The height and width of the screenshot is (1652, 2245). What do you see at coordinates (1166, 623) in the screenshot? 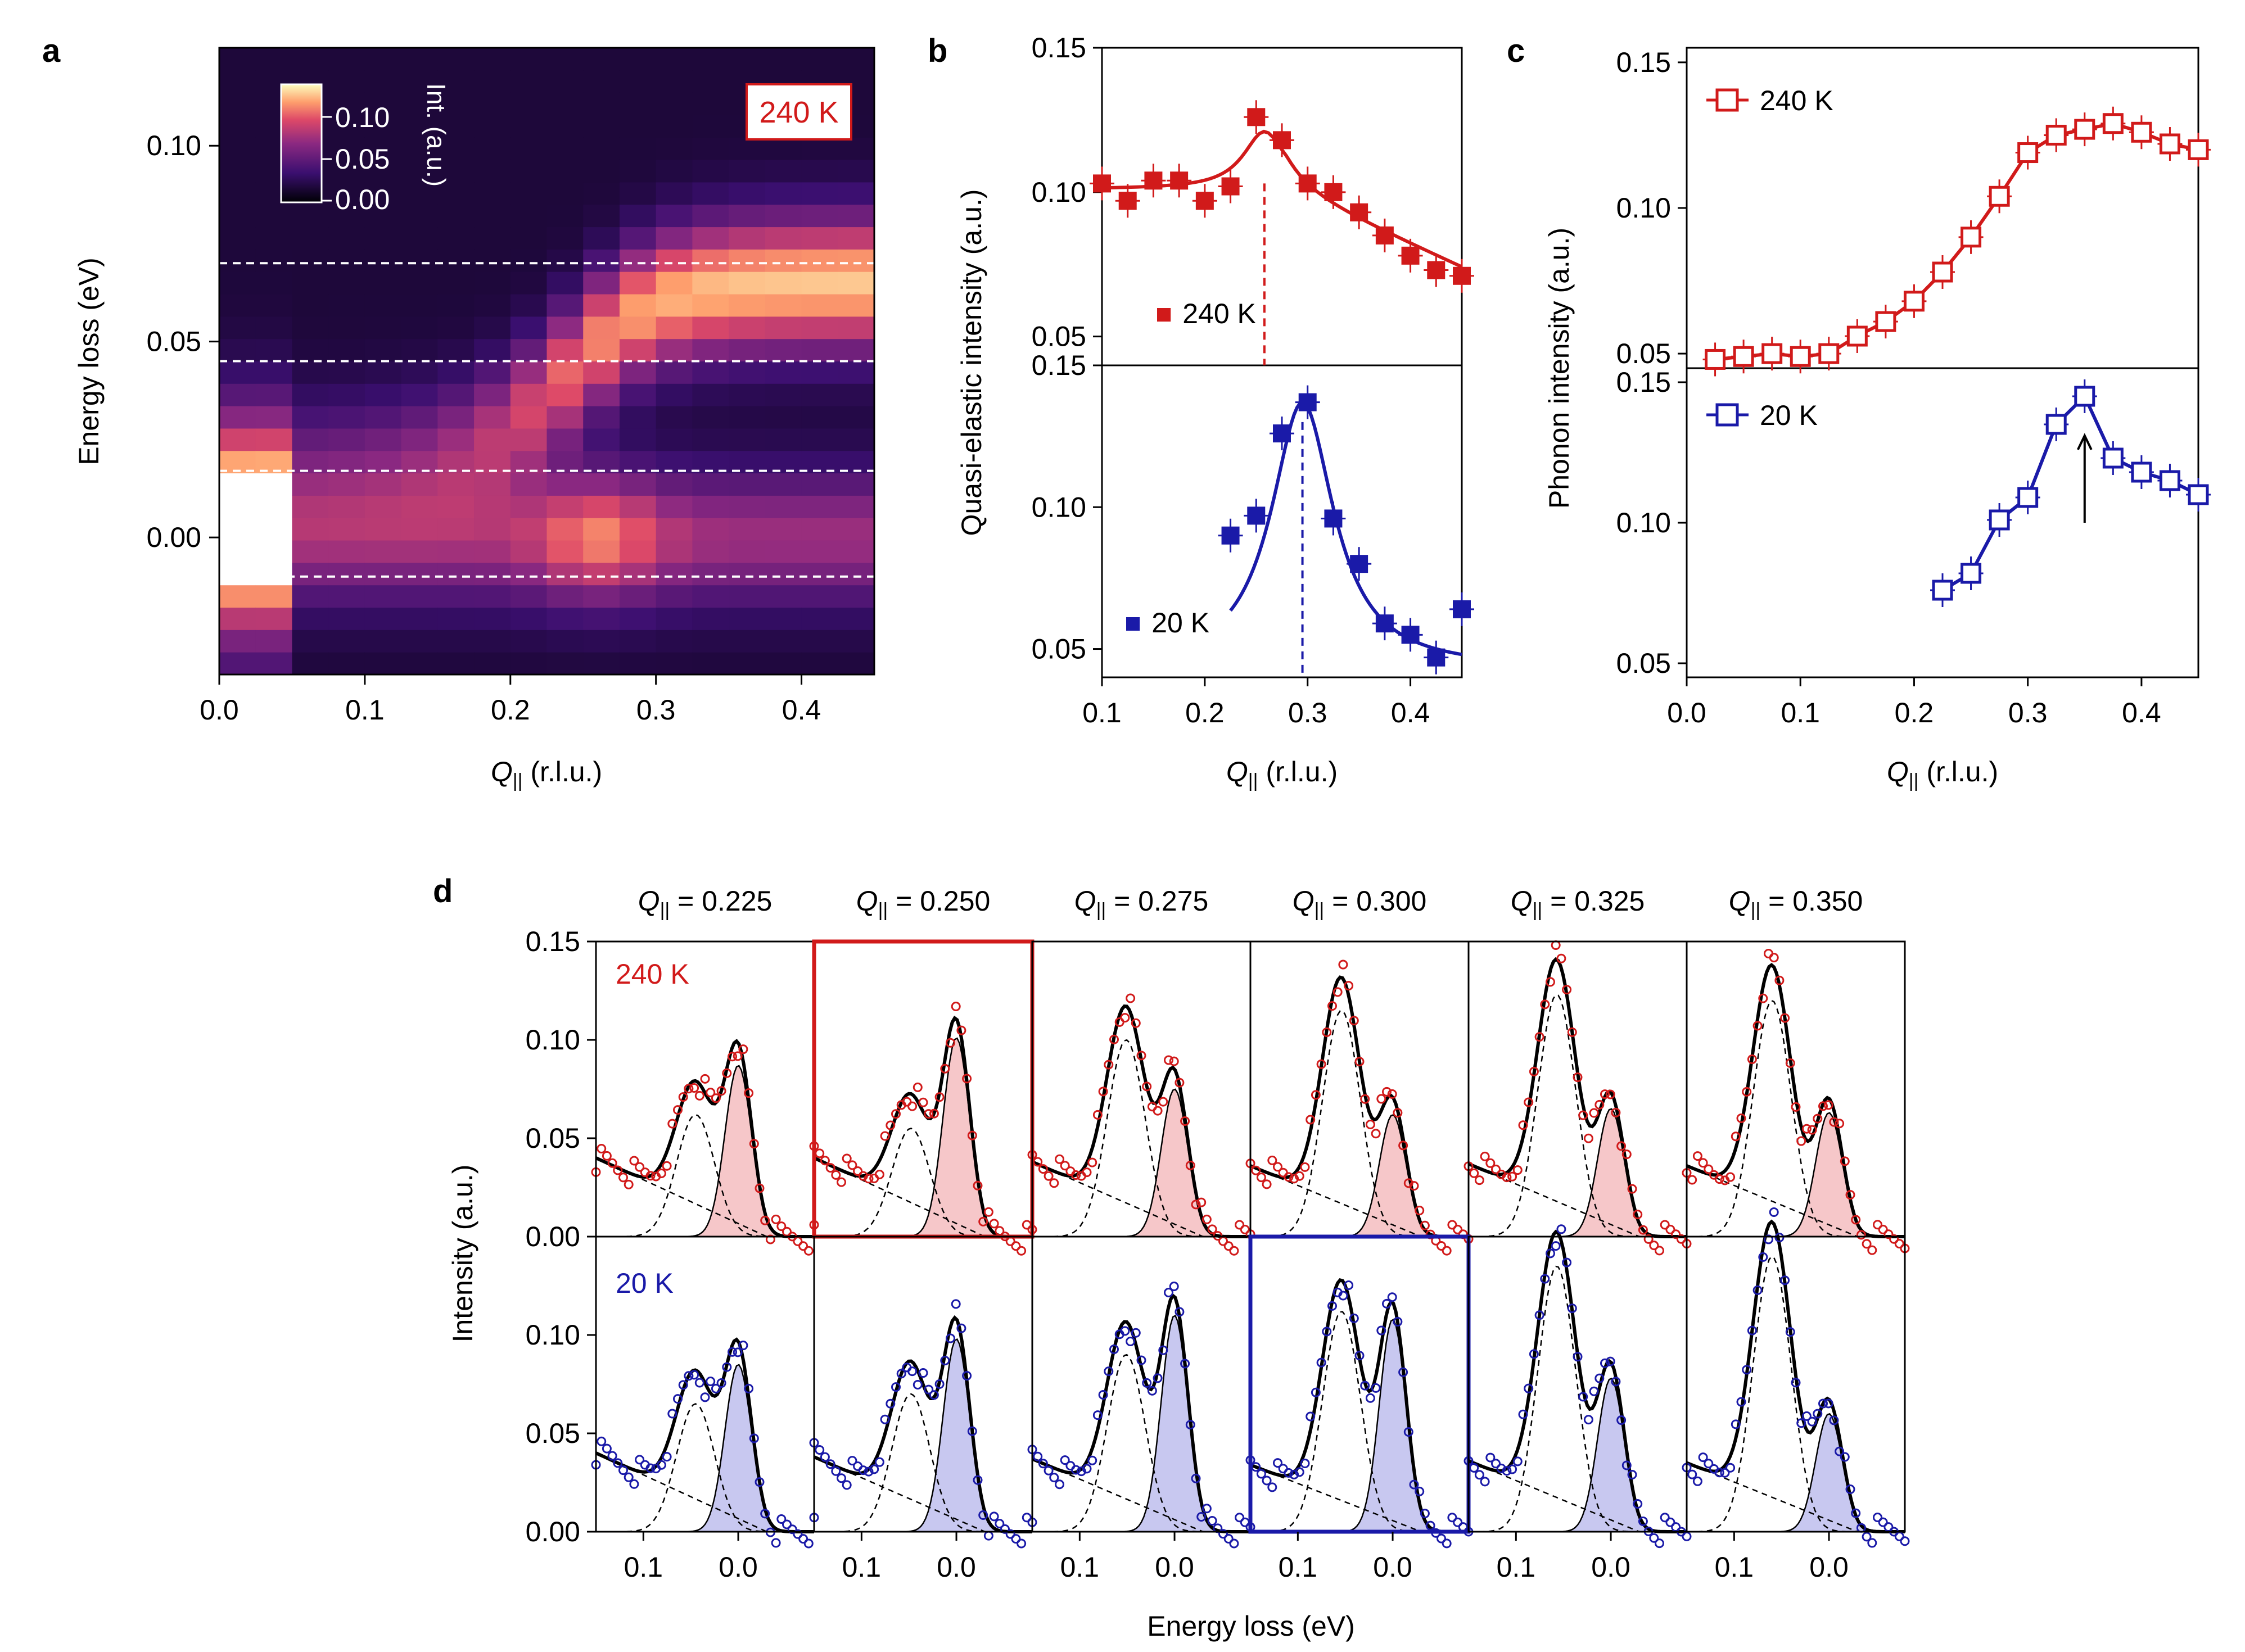
I see `legend-bottom: ■ 20 K` at bounding box center [1166, 623].